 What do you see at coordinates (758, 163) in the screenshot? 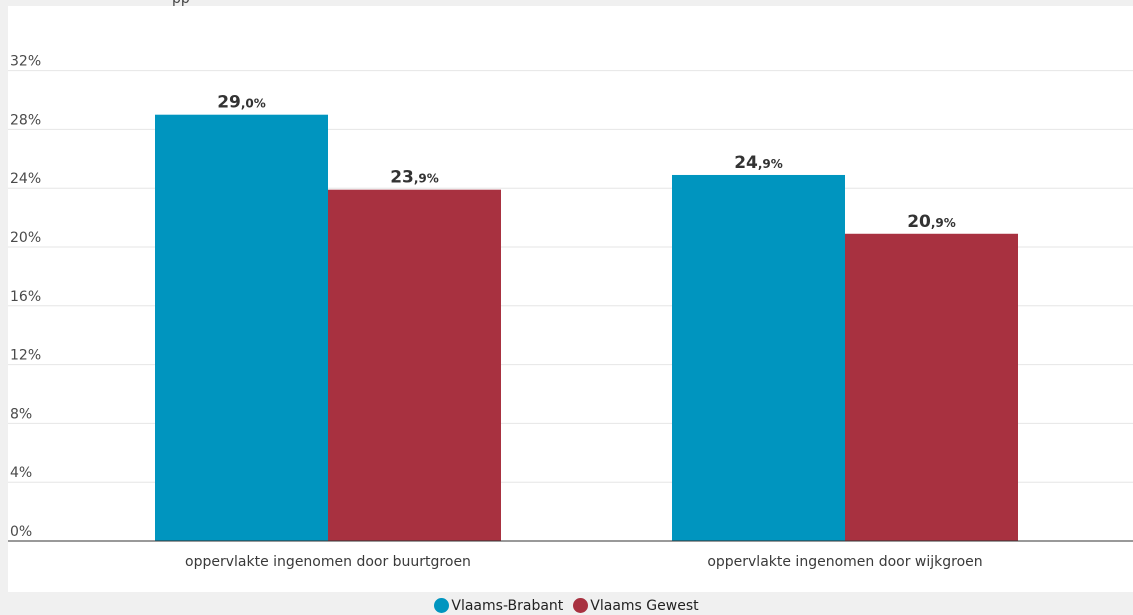
I see `data-label: 24,9%` at bounding box center [758, 163].